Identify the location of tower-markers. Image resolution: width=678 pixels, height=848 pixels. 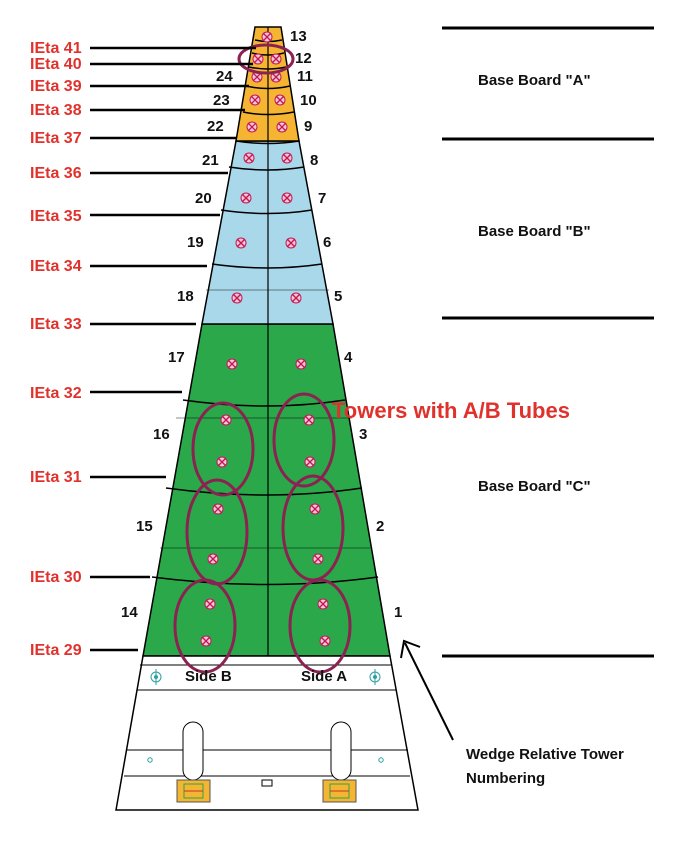
(265, 339).